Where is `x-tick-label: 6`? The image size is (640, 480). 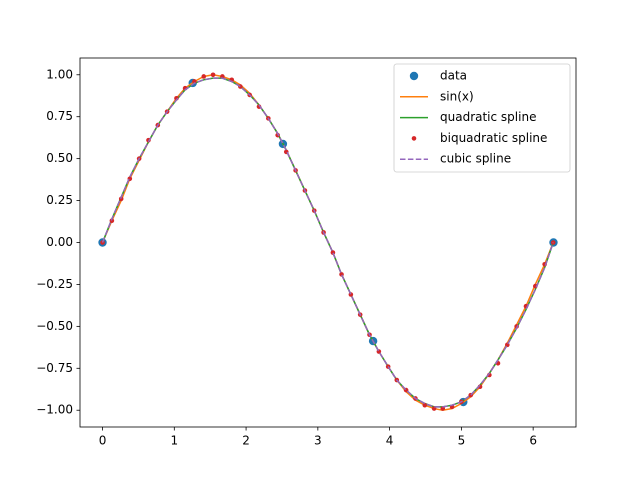
x-tick-label: 6 is located at coordinates (533, 441).